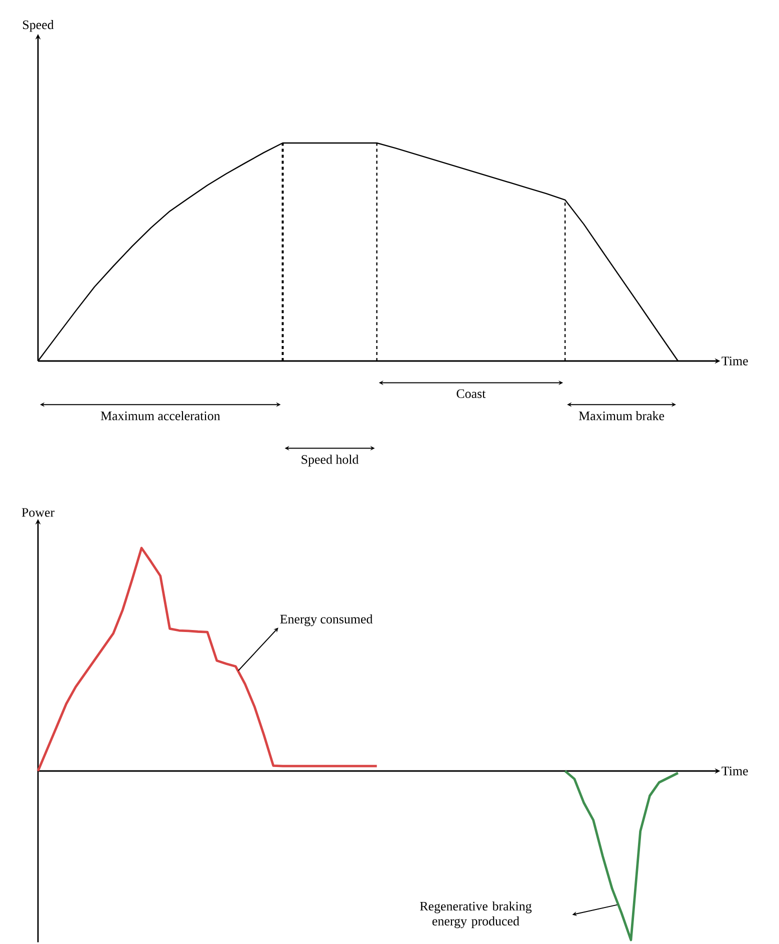  I want to click on text: Speed hold, so click(330, 460).